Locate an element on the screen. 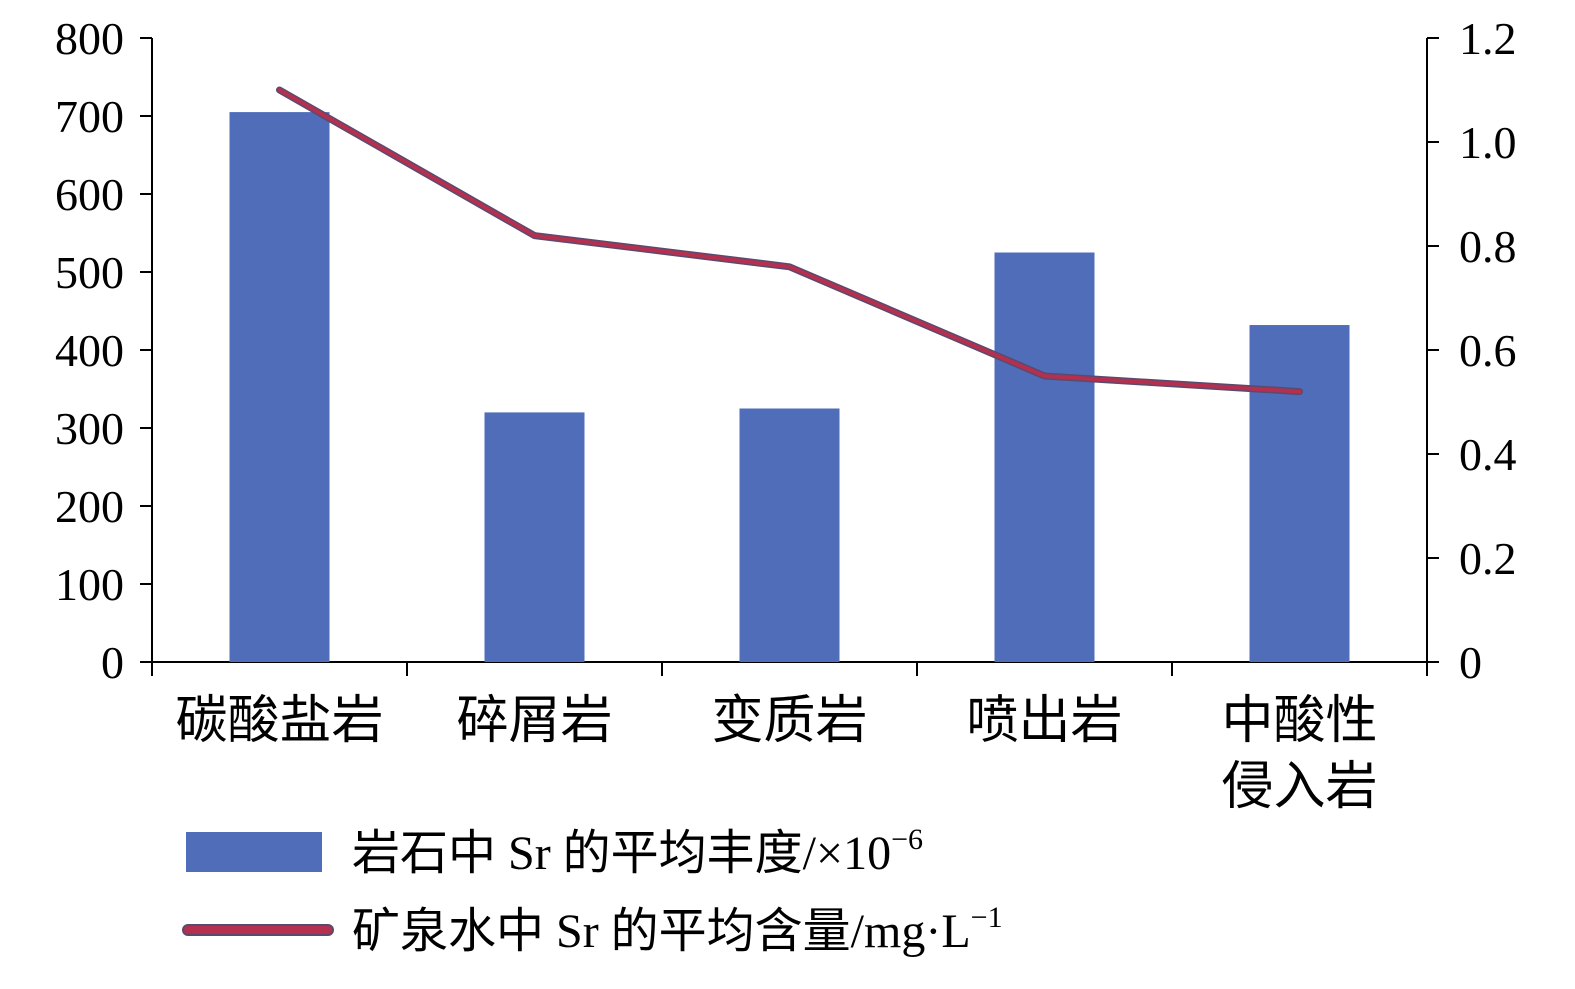 The image size is (1575, 989). right-y-tick-label: 0.8 is located at coordinates (1488, 246).